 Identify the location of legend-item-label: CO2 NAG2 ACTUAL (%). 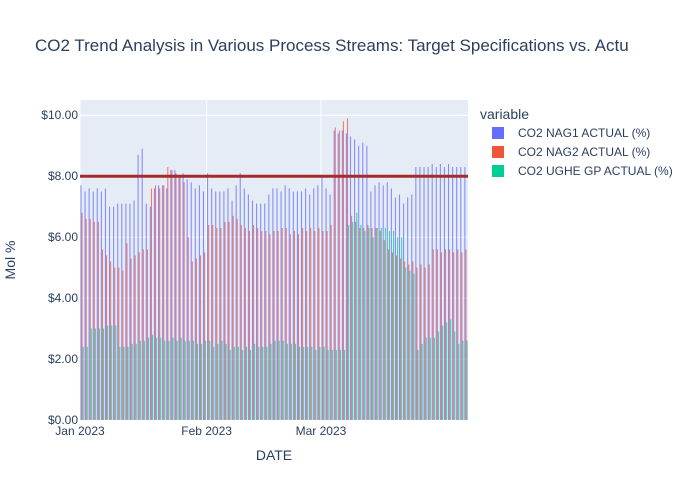
(584, 152).